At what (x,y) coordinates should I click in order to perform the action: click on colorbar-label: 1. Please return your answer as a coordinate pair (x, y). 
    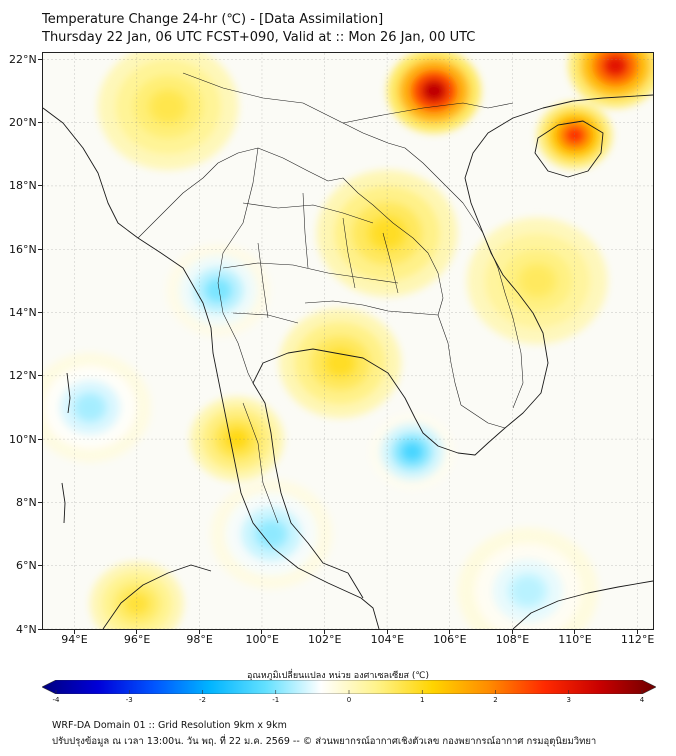
    Looking at the image, I should click on (422, 700).